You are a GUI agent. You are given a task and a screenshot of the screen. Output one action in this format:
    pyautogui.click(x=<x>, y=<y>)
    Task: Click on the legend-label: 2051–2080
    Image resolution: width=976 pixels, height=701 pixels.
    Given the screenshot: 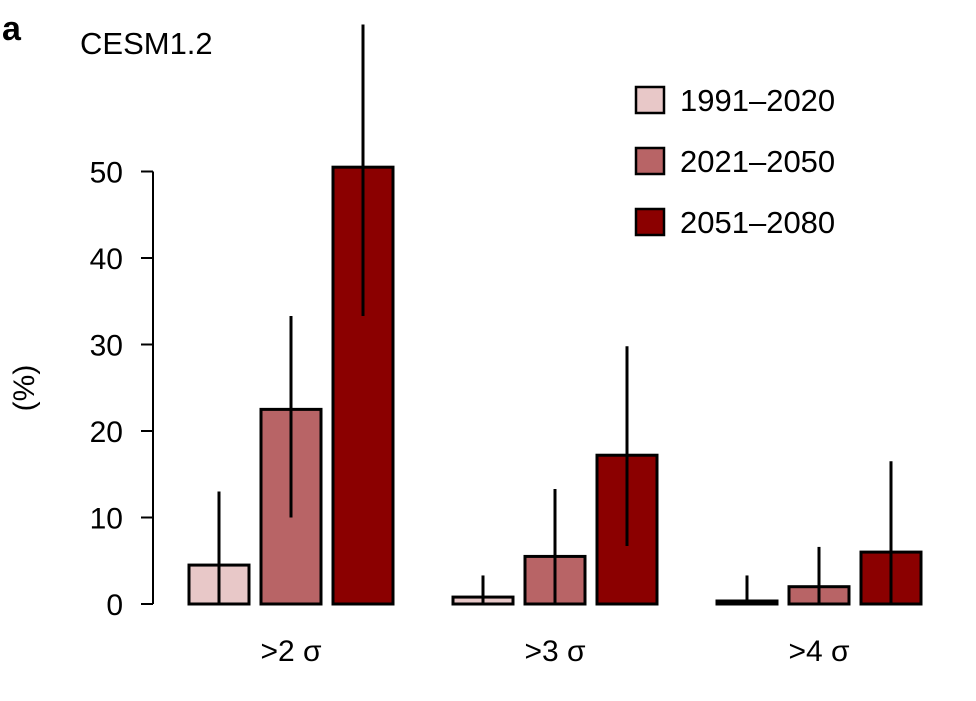 What is the action you would take?
    pyautogui.click(x=757, y=222)
    